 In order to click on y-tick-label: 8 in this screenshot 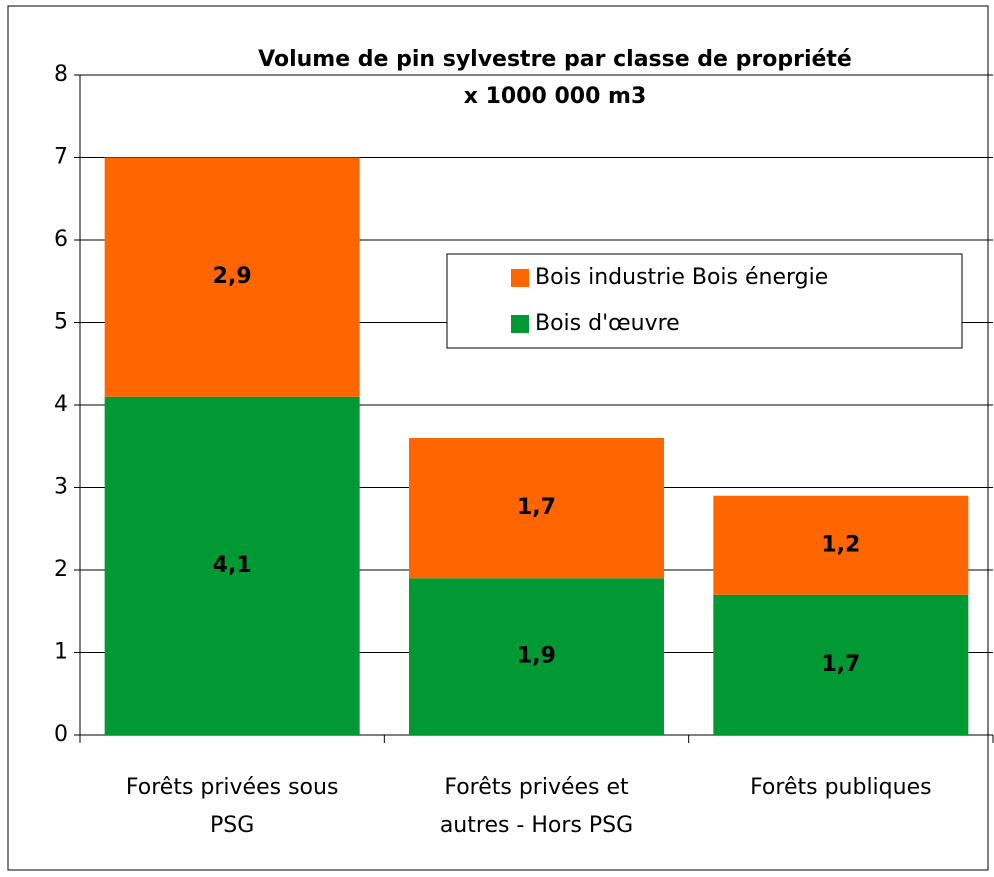, I will do `click(61, 74)`.